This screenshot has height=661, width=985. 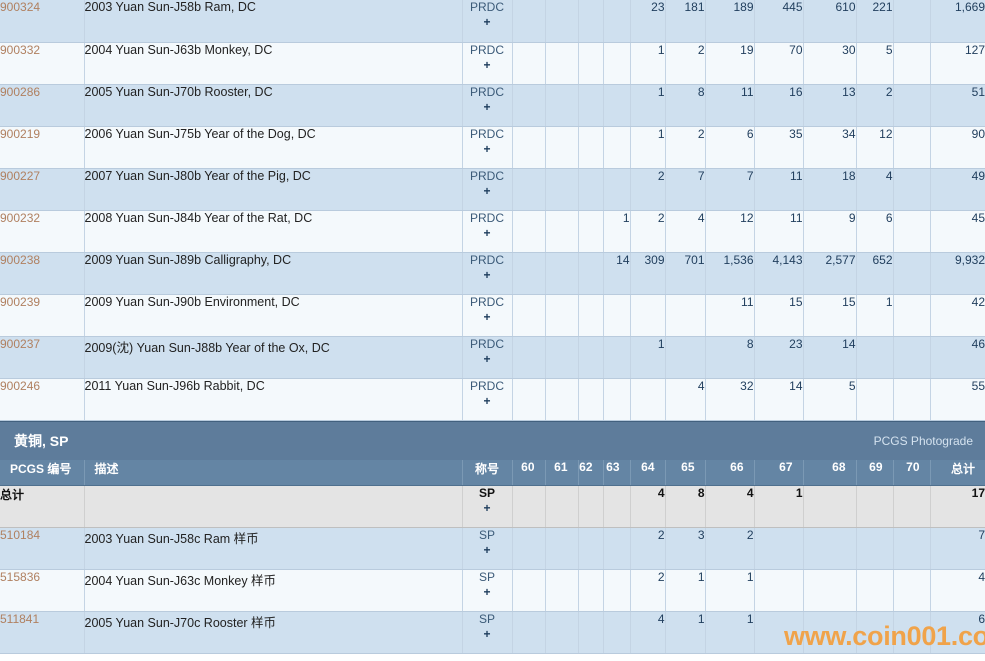 I want to click on cell-grade-68: 2,577, so click(x=830, y=273).